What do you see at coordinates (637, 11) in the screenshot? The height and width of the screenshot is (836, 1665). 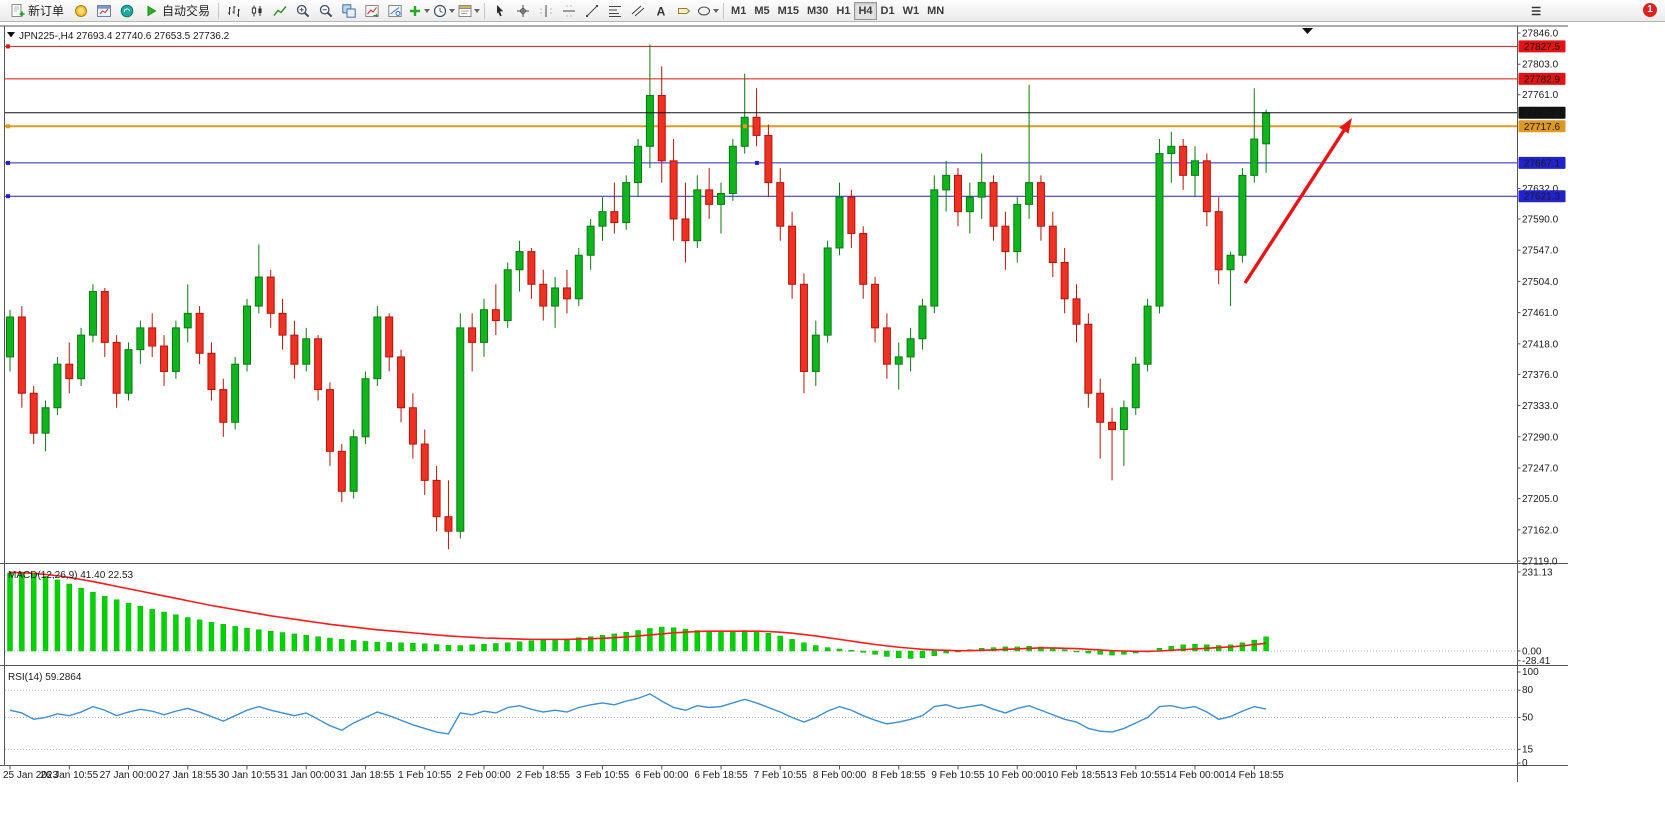 I see `channel-tool-button` at bounding box center [637, 11].